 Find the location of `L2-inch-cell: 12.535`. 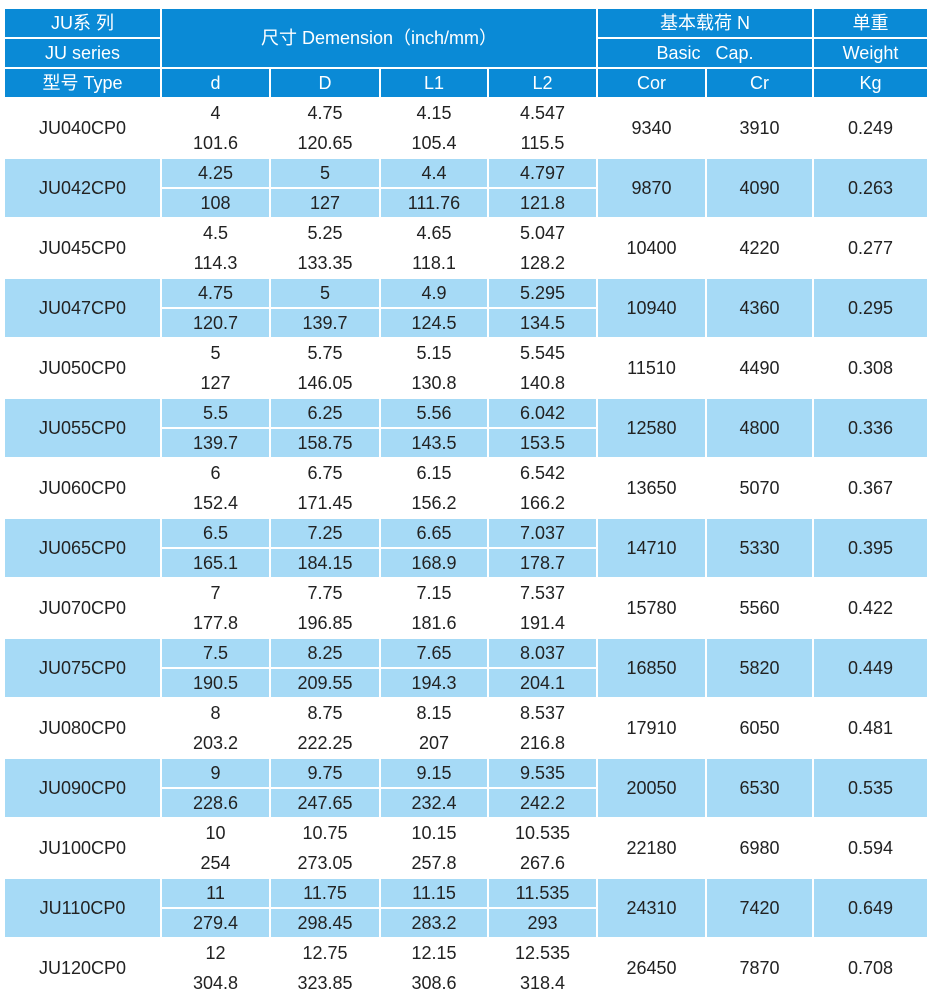

L2-inch-cell: 12.535 is located at coordinates (542, 953).